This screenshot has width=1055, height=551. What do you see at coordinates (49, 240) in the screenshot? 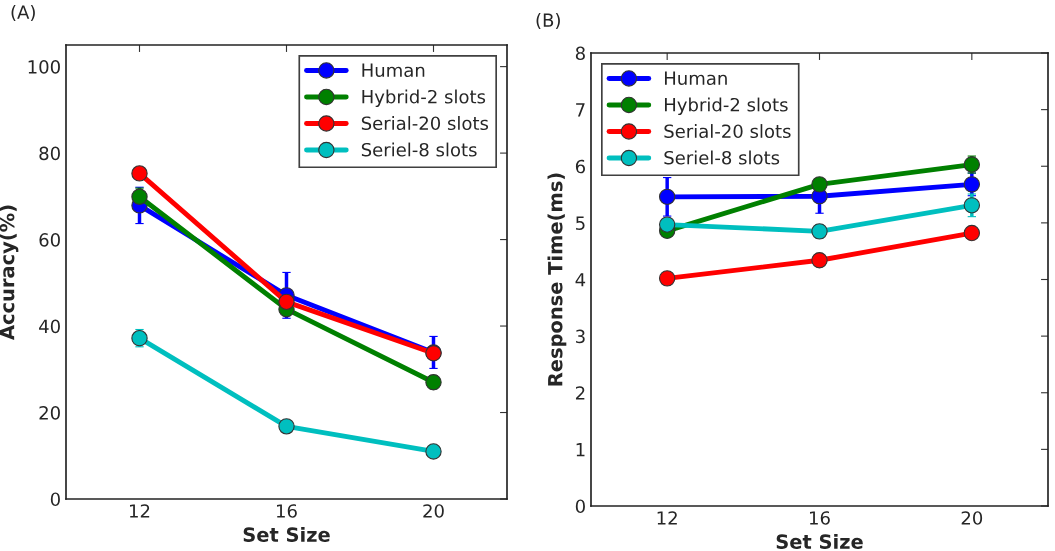
I see `y-tick-label: 60` at bounding box center [49, 240].